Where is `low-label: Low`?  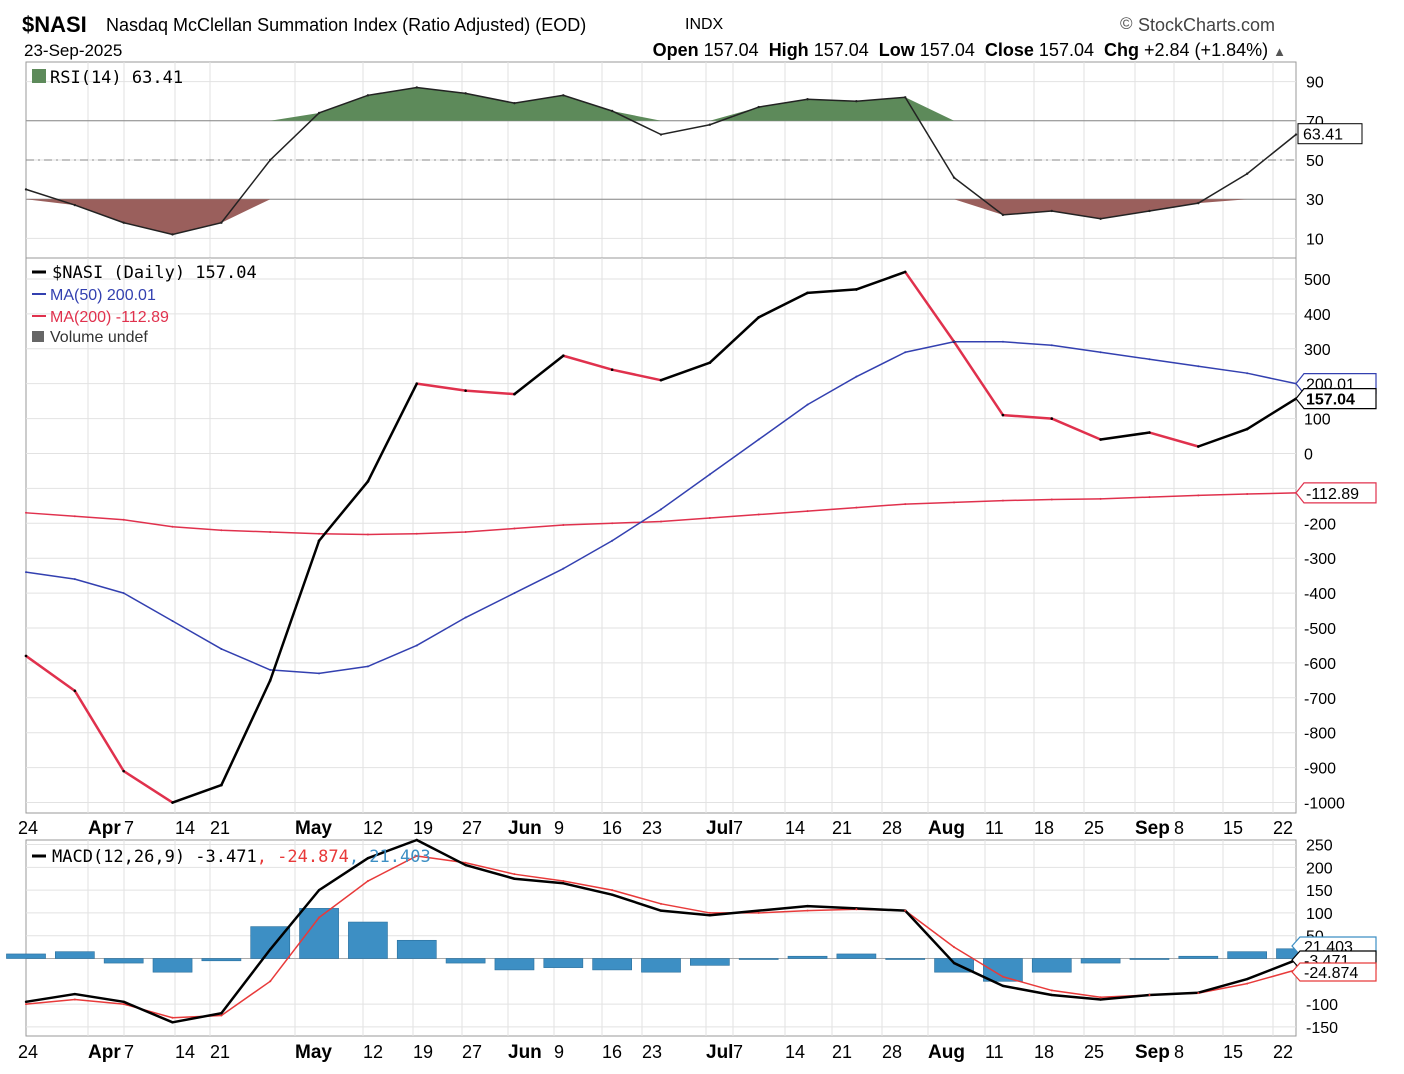 low-label: Low is located at coordinates (896, 50).